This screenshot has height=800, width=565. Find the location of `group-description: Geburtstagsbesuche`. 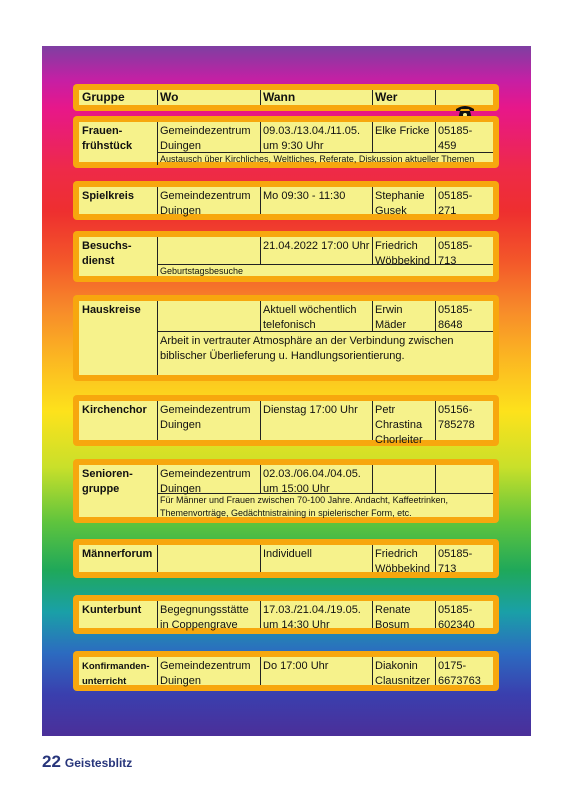

group-description: Geburtstagsbesuche is located at coordinates (202, 271).